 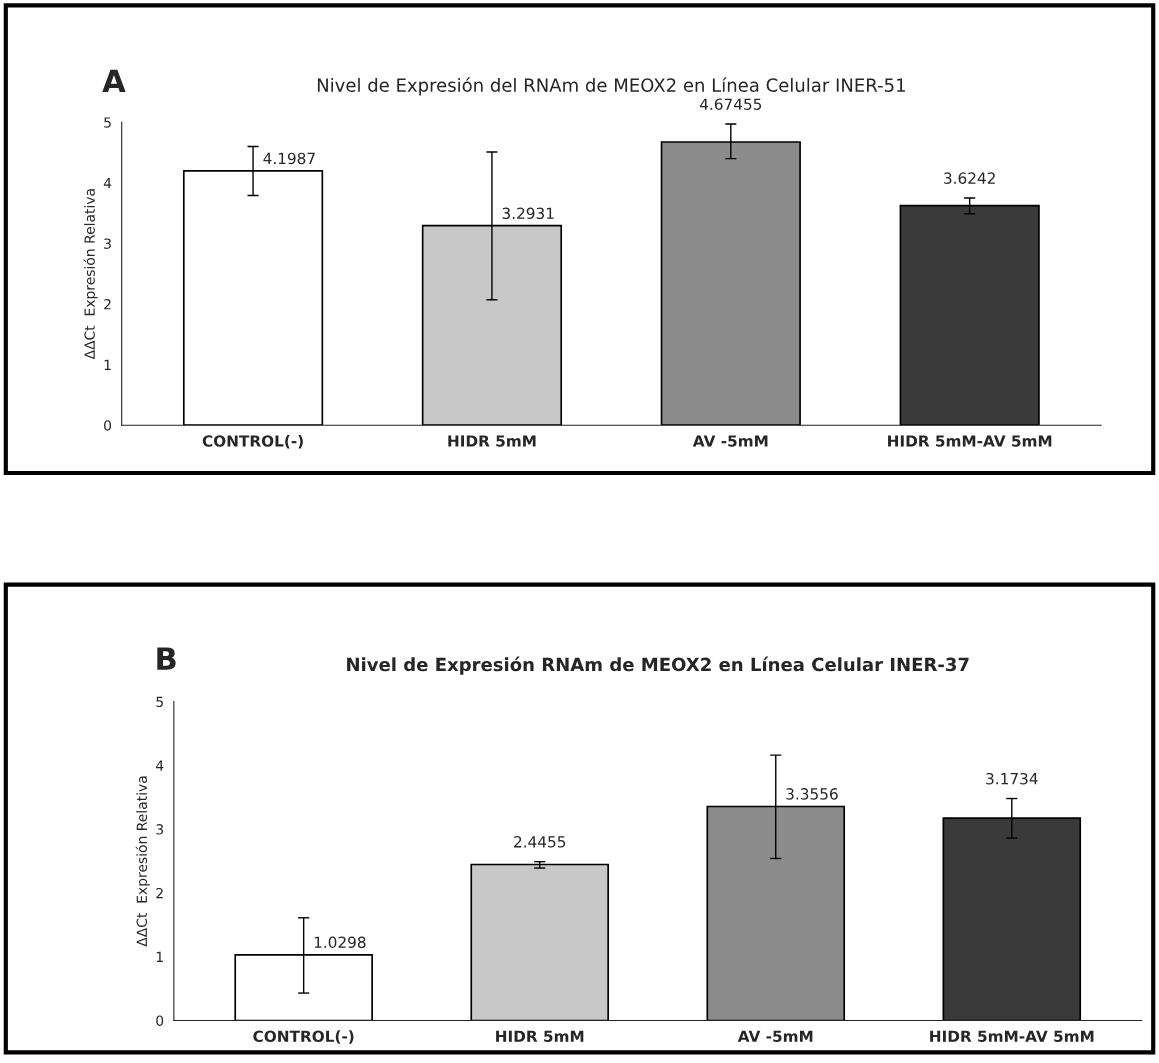 What do you see at coordinates (340, 942) in the screenshot?
I see `data-label: 1.0298` at bounding box center [340, 942].